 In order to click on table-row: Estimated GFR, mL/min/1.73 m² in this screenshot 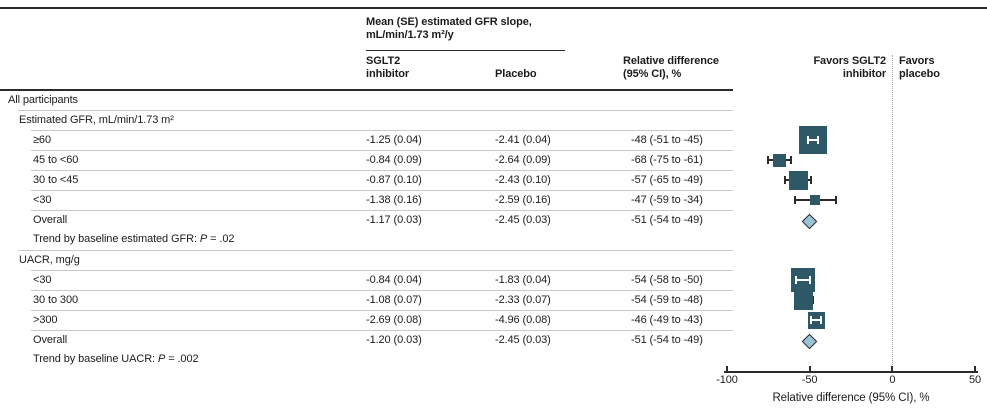, I will do `click(366, 120)`.